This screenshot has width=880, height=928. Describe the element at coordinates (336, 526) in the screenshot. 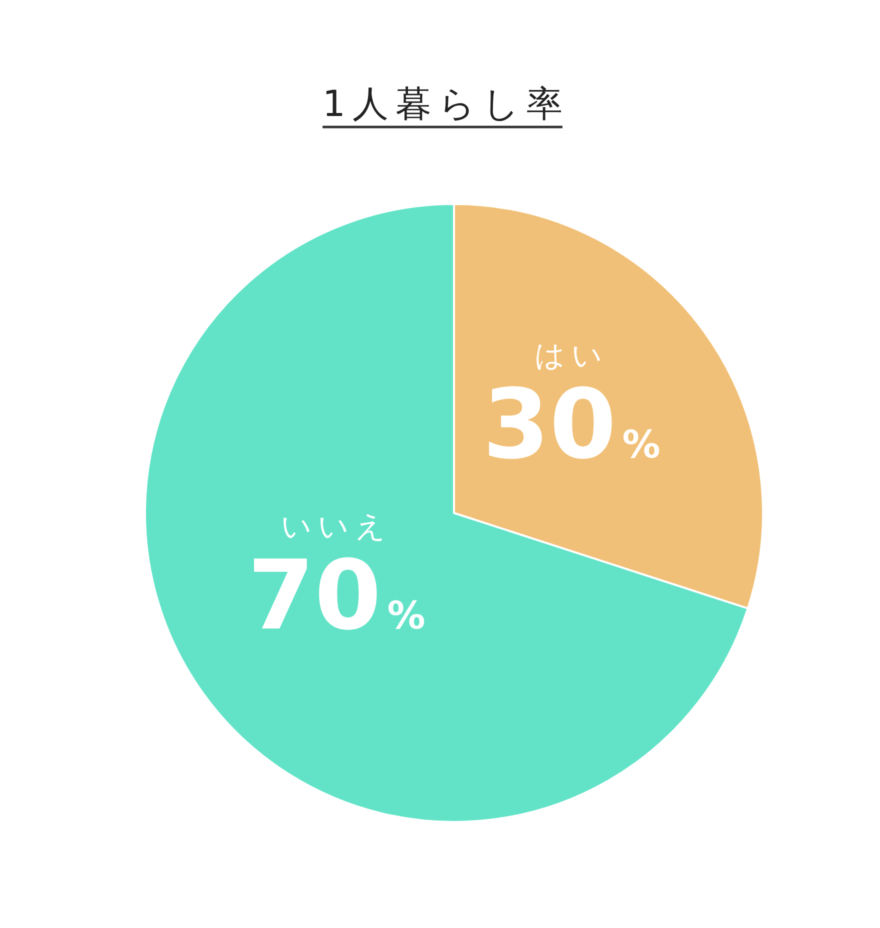

I see `slice-label: いいえ` at that location.